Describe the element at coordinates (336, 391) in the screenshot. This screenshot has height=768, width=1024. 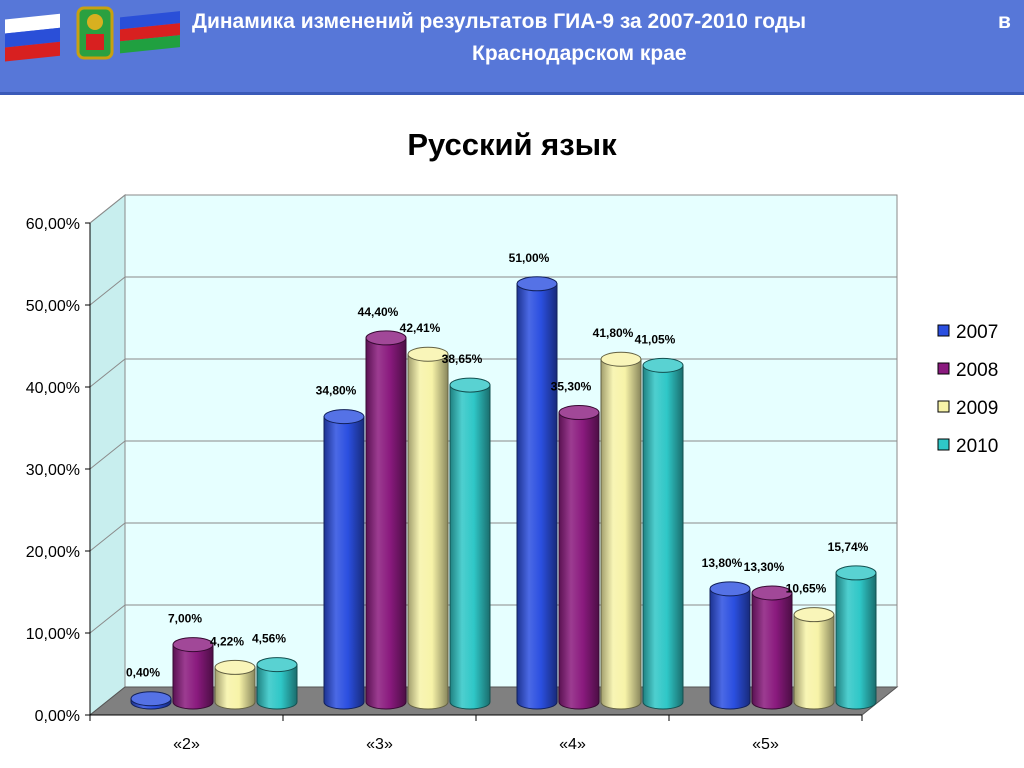
I see `data-label: 34,80%` at that location.